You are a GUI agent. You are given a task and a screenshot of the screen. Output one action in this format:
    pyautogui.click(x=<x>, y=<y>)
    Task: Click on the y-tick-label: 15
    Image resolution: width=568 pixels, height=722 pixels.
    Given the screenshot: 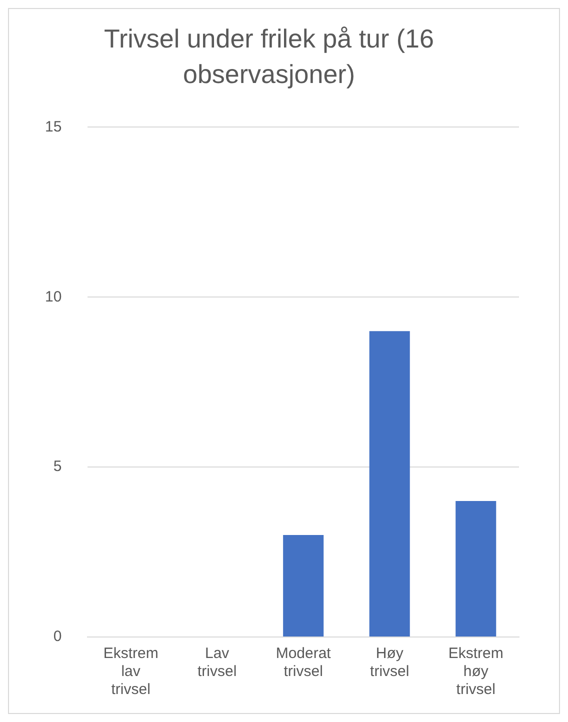 What is the action you would take?
    pyautogui.click(x=53, y=127)
    